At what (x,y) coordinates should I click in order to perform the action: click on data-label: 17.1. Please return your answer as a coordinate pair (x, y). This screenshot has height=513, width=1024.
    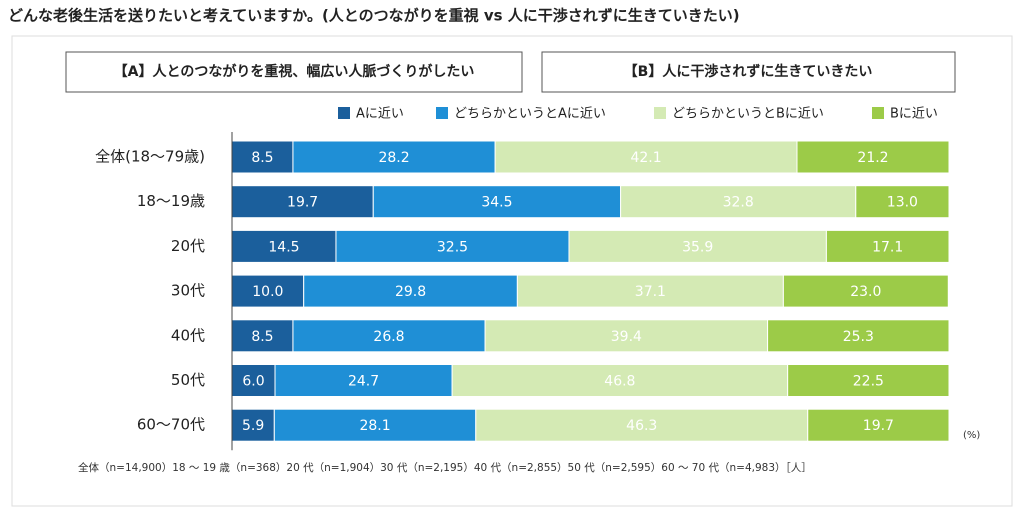
    Looking at the image, I should click on (887, 247).